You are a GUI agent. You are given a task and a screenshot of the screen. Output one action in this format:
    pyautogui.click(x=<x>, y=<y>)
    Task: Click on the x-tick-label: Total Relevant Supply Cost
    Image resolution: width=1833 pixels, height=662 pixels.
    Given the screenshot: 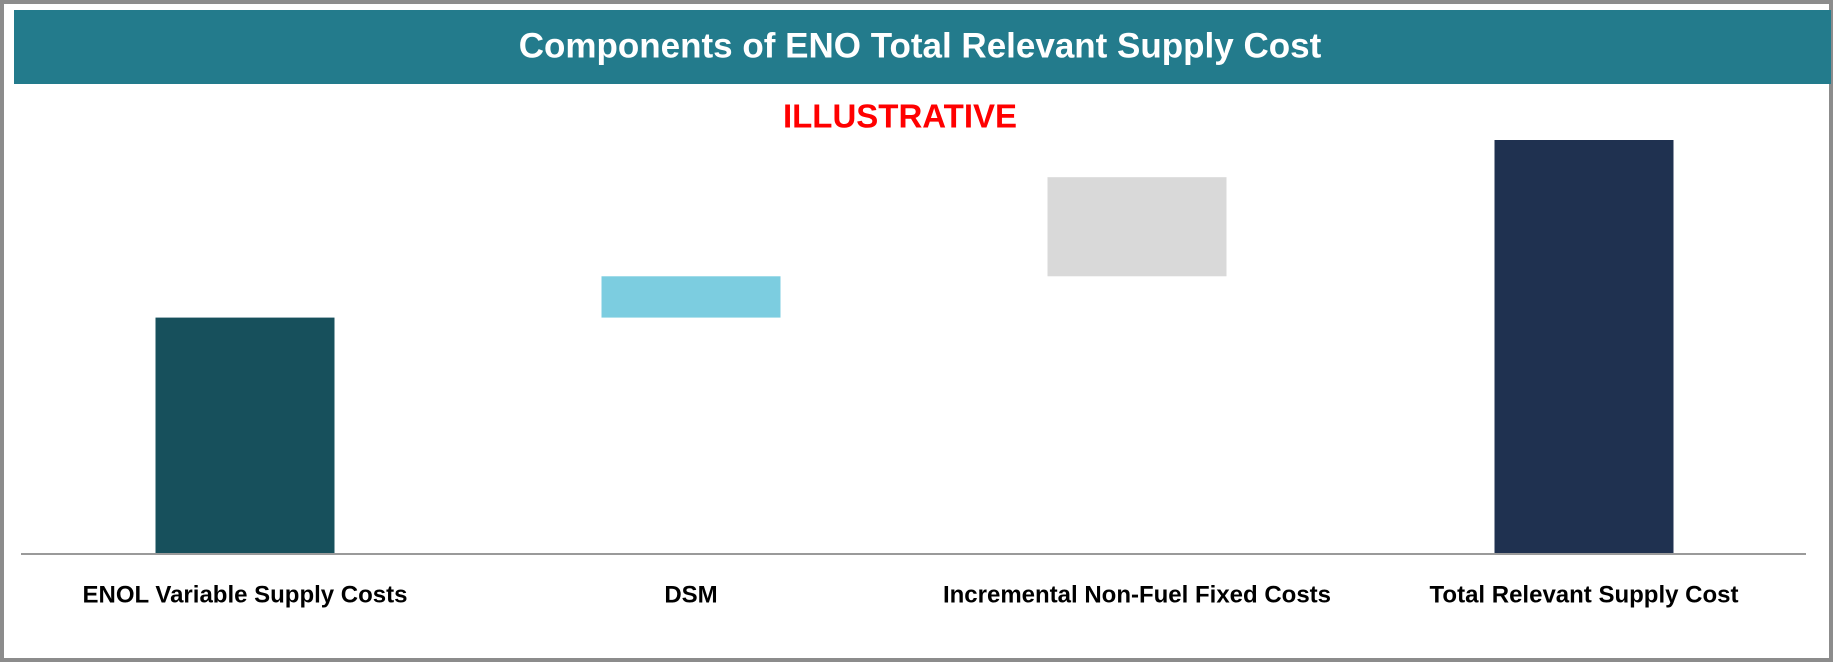 What is the action you would take?
    pyautogui.click(x=1584, y=594)
    